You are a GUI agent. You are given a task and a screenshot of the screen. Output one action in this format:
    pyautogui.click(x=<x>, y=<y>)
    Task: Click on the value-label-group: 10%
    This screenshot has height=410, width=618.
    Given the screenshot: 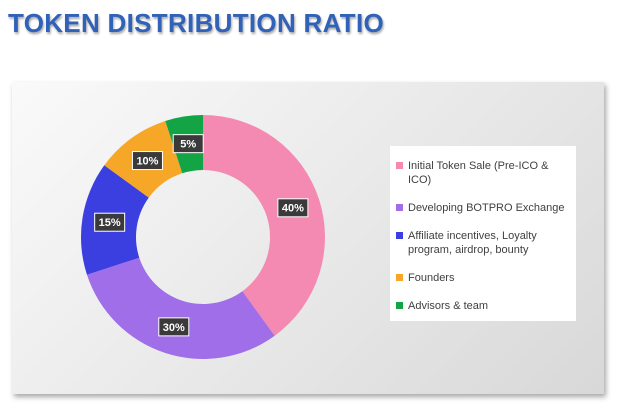 What is the action you would take?
    pyautogui.click(x=147, y=161)
    